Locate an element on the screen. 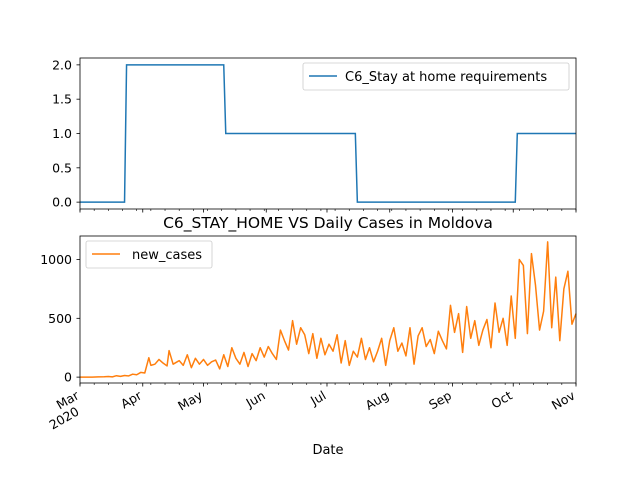 The image size is (640, 480). top-legend: C6_Stay at home requirements is located at coordinates (436, 76).